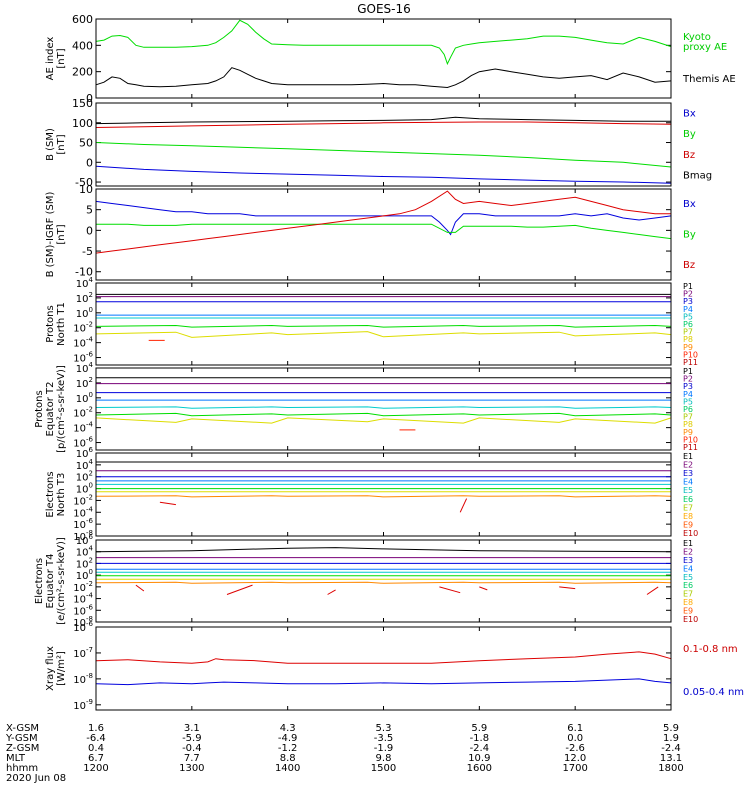  I want to click on legend-entry: Themis AE, so click(709, 79).